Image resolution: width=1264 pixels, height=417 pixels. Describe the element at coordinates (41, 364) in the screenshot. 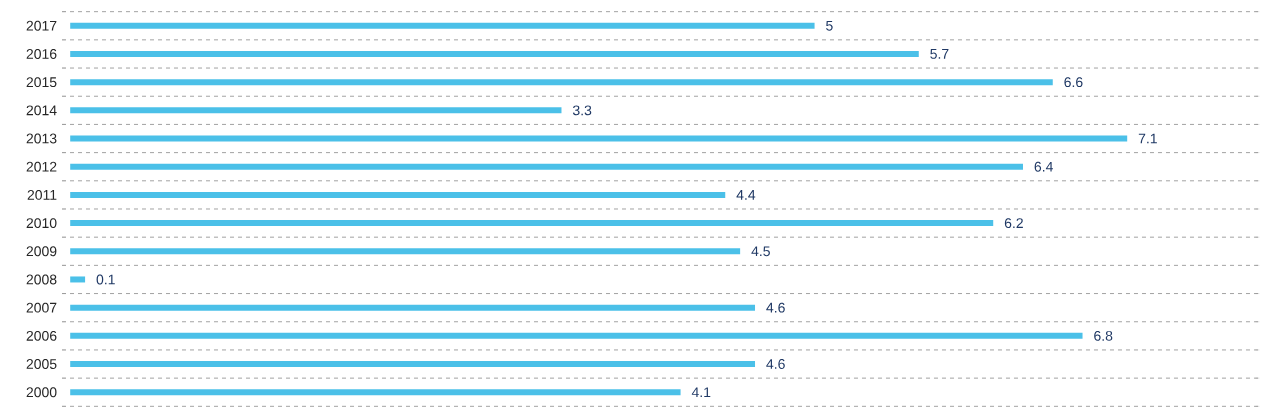

I see `y-tick-label: 2005` at that location.